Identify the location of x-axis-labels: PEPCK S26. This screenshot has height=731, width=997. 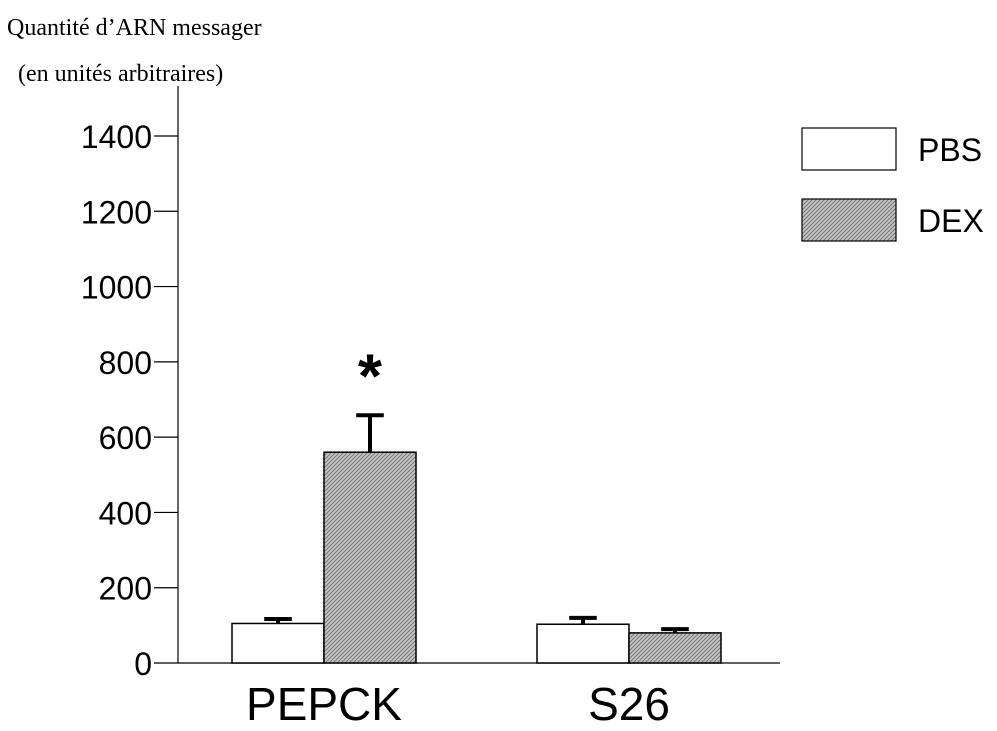
(458, 704).